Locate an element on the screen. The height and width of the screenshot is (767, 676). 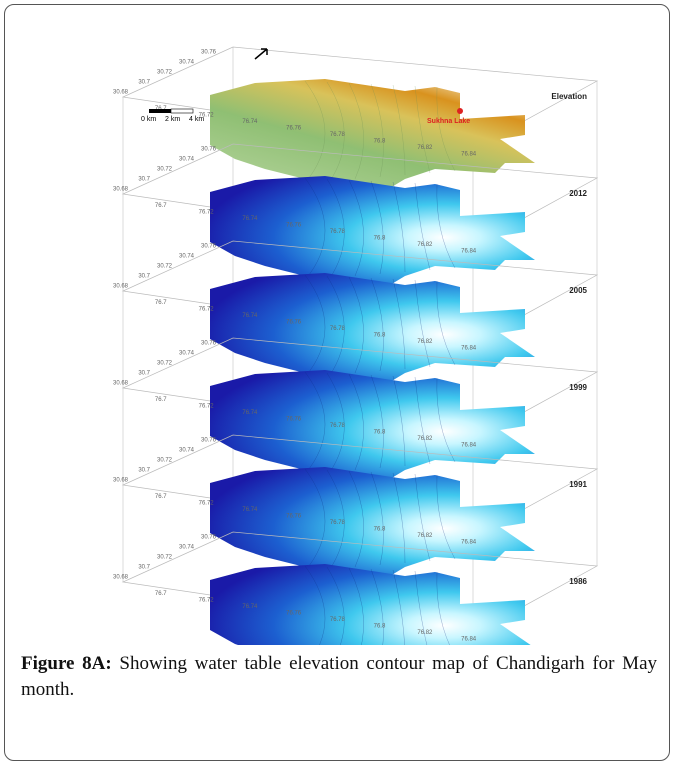
lake-label: Sukhna Lake is located at coordinates (448, 121).